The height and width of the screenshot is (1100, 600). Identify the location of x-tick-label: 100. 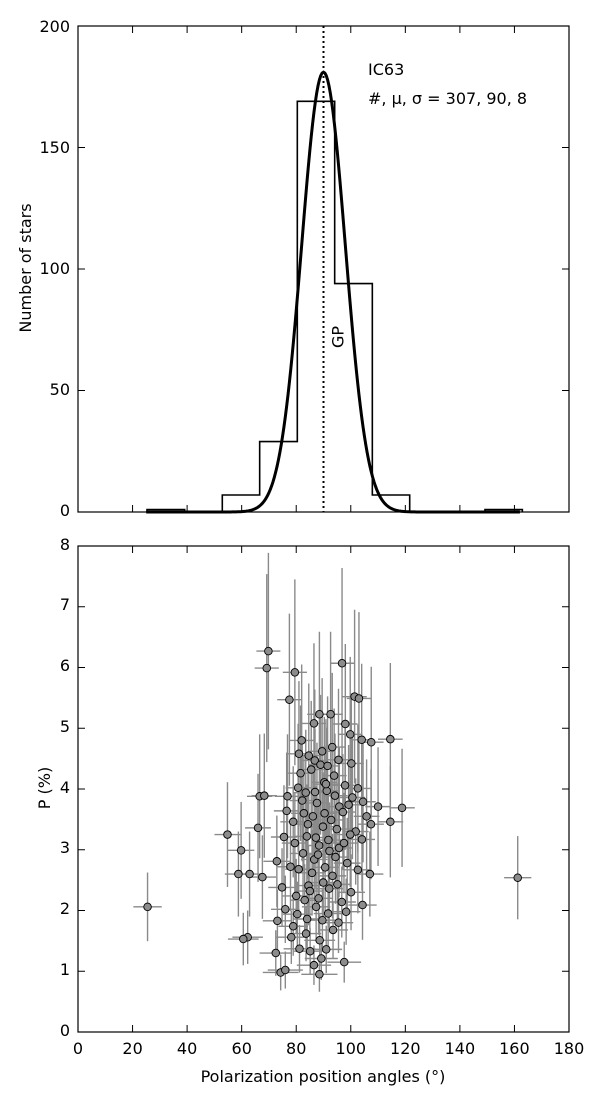
(351, 1048).